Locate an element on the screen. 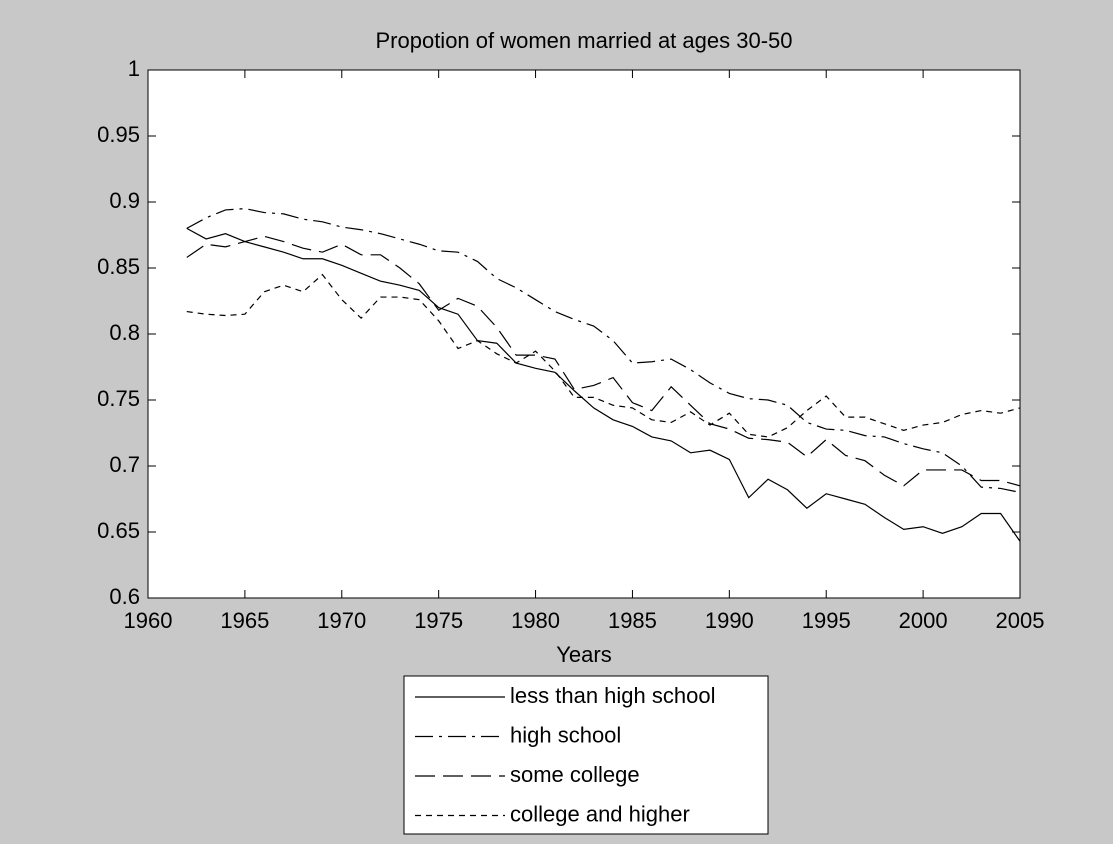 The image size is (1113, 844). y-tick-label: 1 is located at coordinates (134, 68).